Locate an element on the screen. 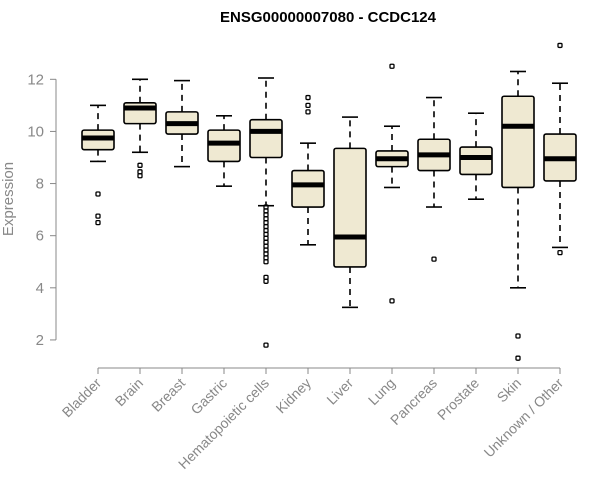 This screenshot has width=600, height=500. box-prostate is located at coordinates (476, 156).